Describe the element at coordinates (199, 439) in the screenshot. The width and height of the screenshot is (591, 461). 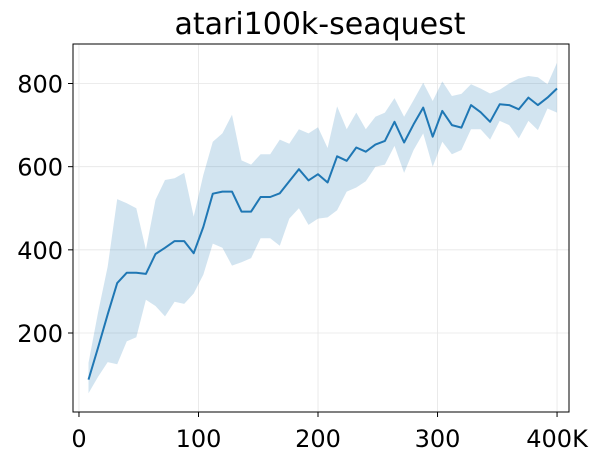
I see `x-tick-label: 100` at that location.